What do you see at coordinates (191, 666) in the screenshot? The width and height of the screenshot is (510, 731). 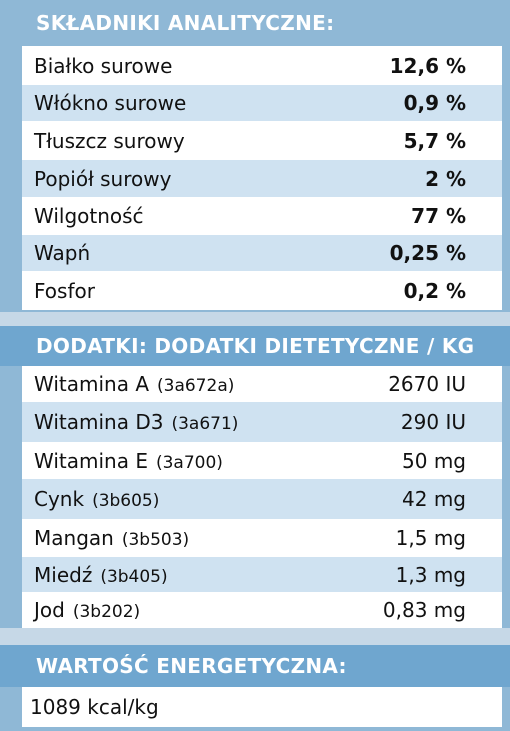 I see `energy-title: WARTOŚĆ ENERGETYCZNA:` at bounding box center [191, 666].